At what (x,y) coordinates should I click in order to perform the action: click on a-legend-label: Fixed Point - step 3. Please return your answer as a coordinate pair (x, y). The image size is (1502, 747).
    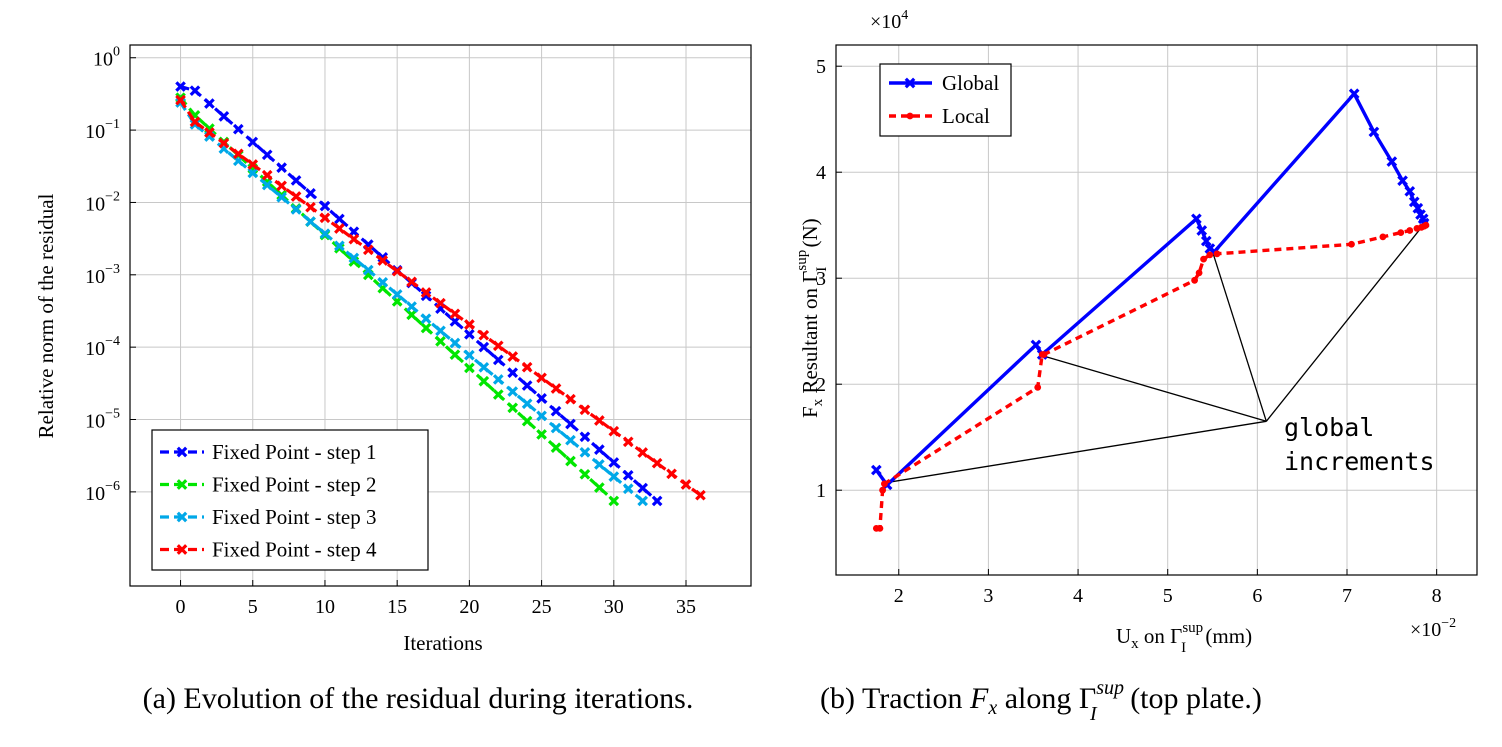
    Looking at the image, I should click on (294, 517).